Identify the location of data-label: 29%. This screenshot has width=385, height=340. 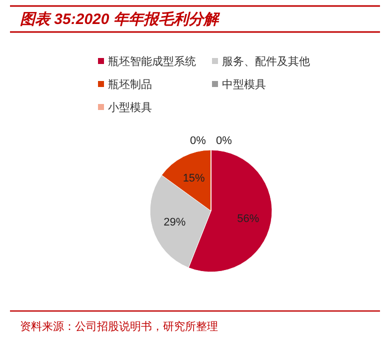
(175, 222).